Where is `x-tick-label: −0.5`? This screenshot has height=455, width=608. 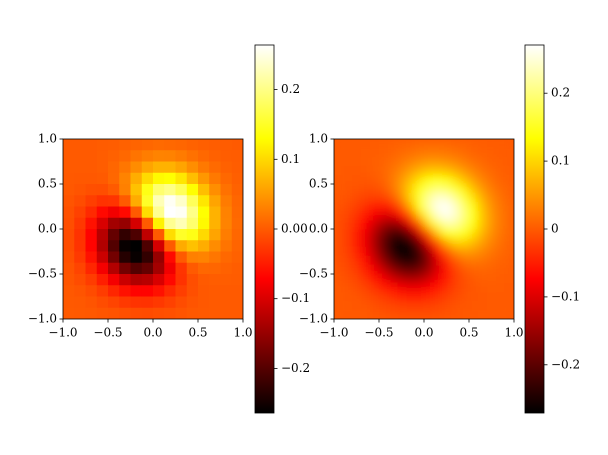 x-tick-label: −0.5 is located at coordinates (107, 333).